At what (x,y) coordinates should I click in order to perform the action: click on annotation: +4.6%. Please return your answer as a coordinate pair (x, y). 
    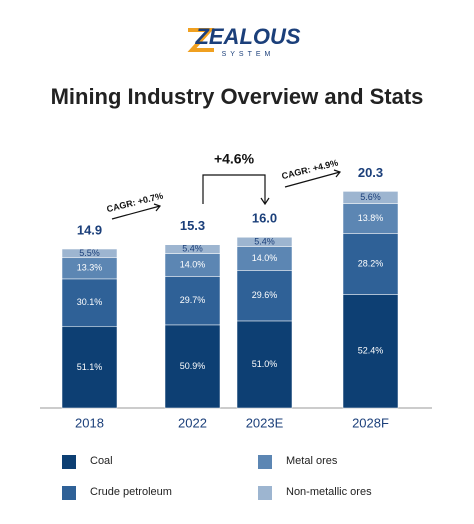
    Looking at the image, I should click on (234, 159).